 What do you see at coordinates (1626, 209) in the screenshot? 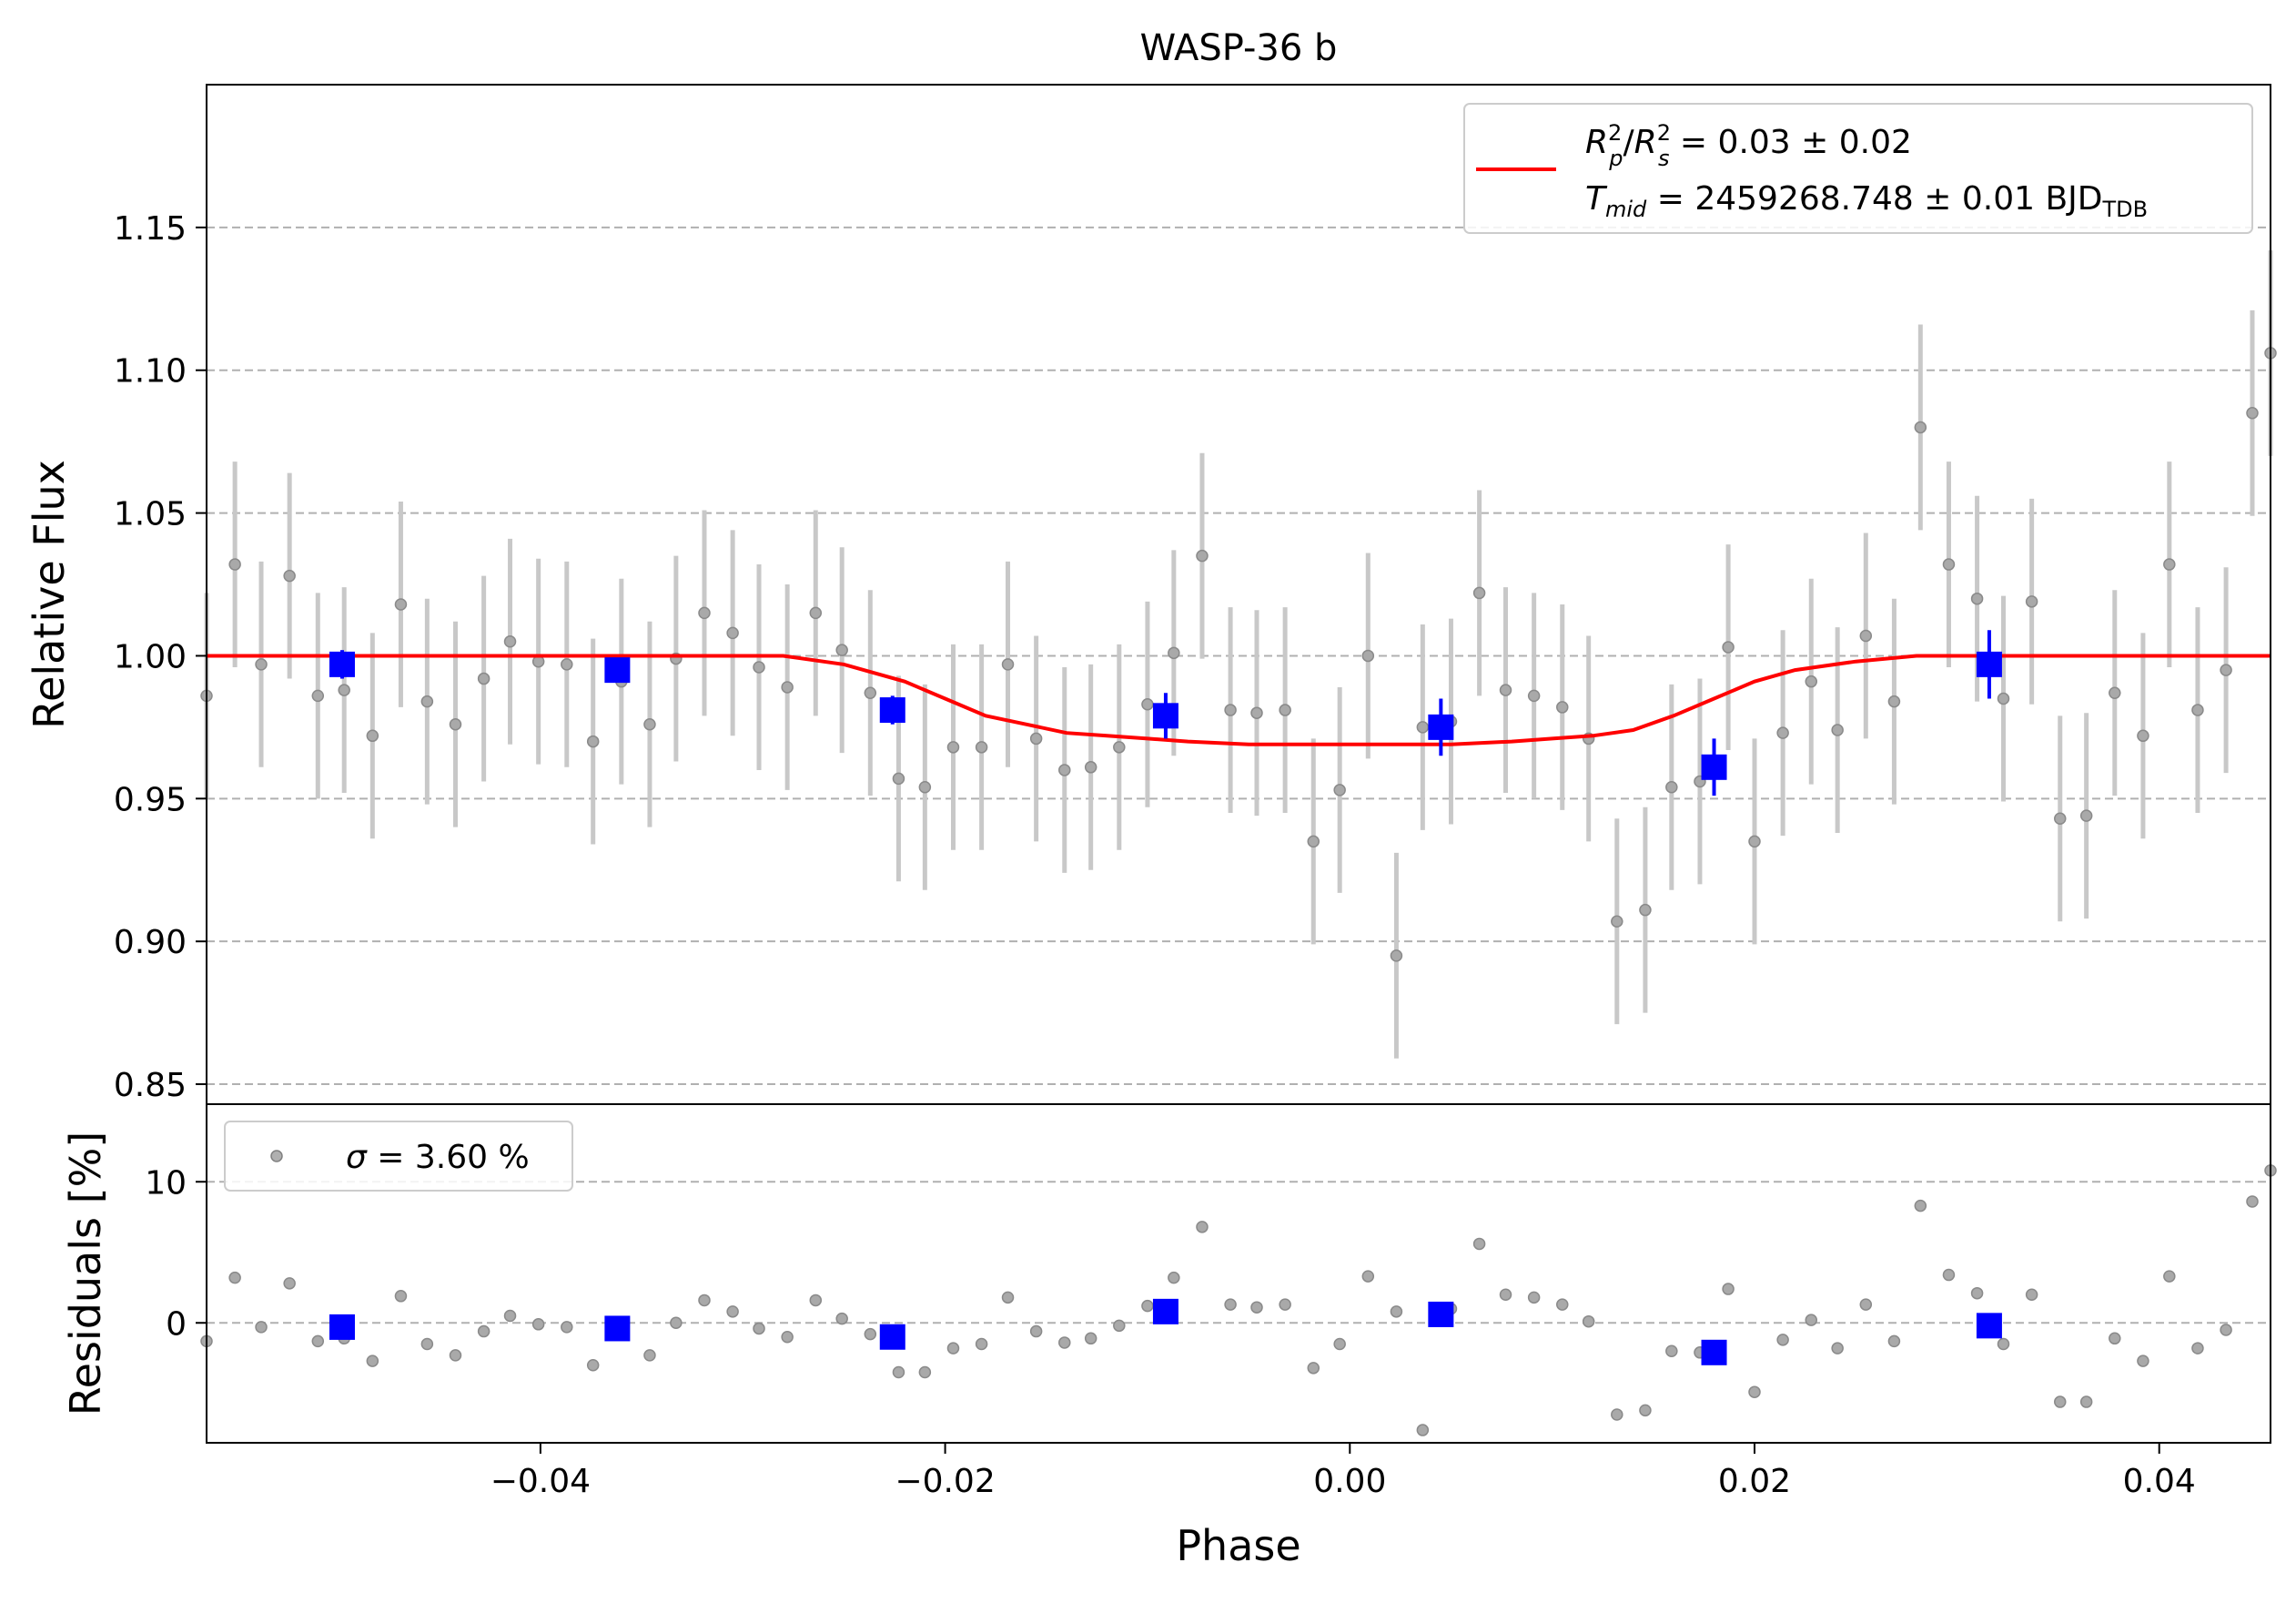
I see `legend-t-sub: mid` at bounding box center [1626, 209].